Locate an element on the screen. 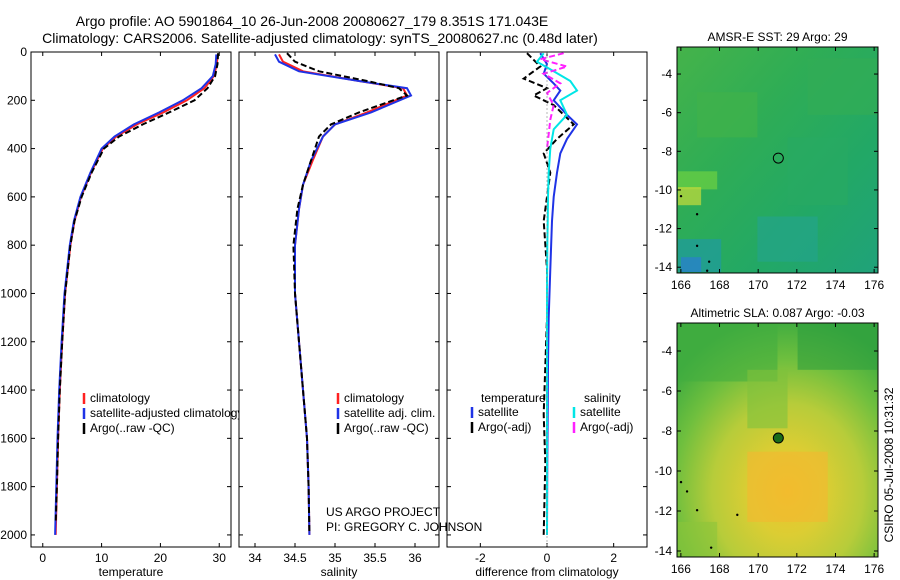 This screenshot has width=900, height=580. y-tick-label: 400 is located at coordinates (17, 149).